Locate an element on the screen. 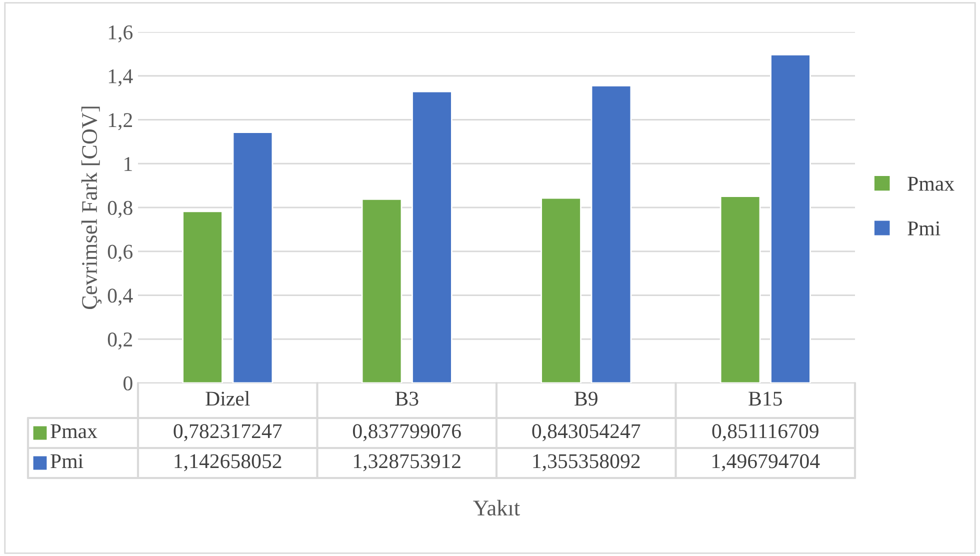 The height and width of the screenshot is (556, 980). data-label: 1,328753912 is located at coordinates (407, 463).